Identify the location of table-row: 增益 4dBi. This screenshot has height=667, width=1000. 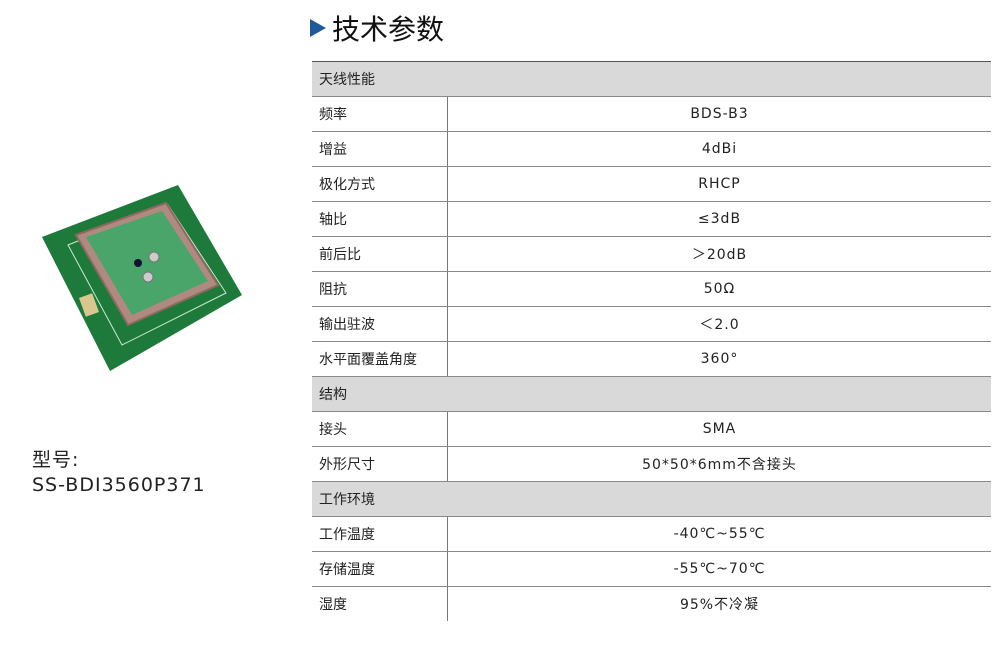
(651, 149).